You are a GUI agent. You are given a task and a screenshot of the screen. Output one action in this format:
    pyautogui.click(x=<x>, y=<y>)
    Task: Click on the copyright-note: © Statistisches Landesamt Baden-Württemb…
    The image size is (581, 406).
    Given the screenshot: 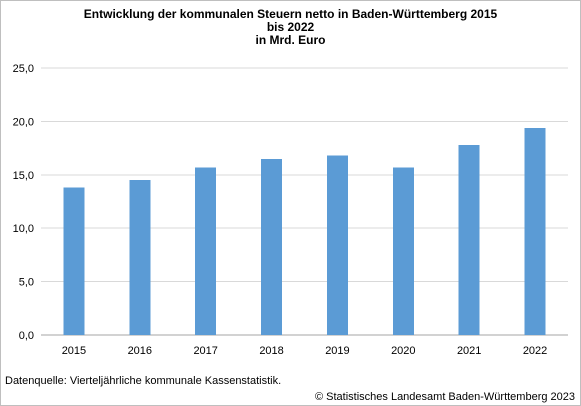 What is the action you would take?
    pyautogui.click(x=444, y=397)
    